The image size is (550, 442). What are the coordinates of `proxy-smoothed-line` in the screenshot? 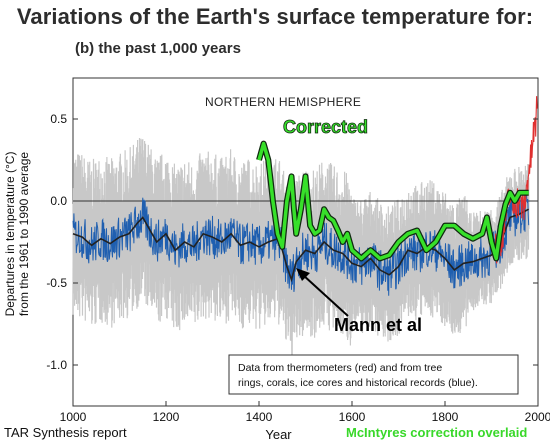 It's located at (301, 245).